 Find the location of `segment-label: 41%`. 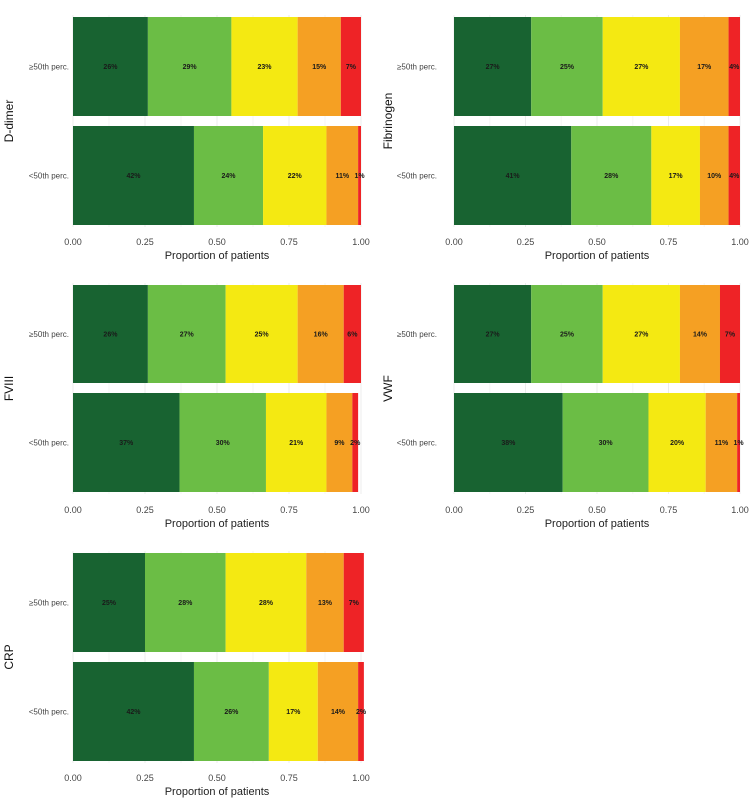

segment-label: 41% is located at coordinates (513, 176).